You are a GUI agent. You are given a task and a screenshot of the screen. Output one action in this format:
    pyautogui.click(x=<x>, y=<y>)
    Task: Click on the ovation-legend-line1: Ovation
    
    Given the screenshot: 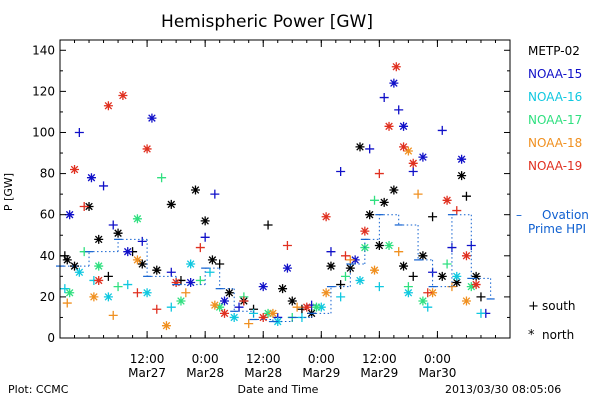 What is the action you would take?
    pyautogui.click(x=565, y=215)
    